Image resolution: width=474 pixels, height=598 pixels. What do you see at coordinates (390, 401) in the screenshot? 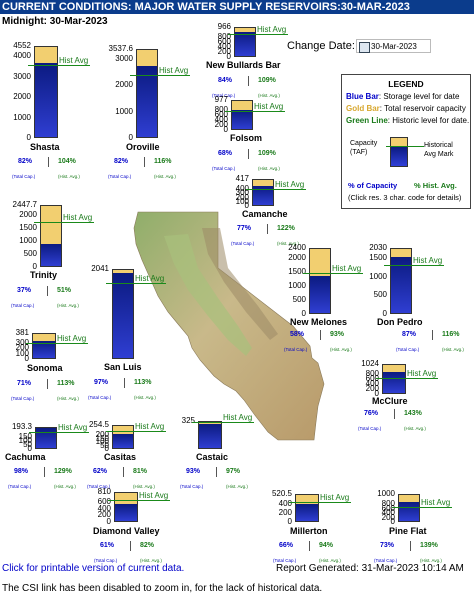
I see `reservoir-name: McClure` at bounding box center [390, 401].